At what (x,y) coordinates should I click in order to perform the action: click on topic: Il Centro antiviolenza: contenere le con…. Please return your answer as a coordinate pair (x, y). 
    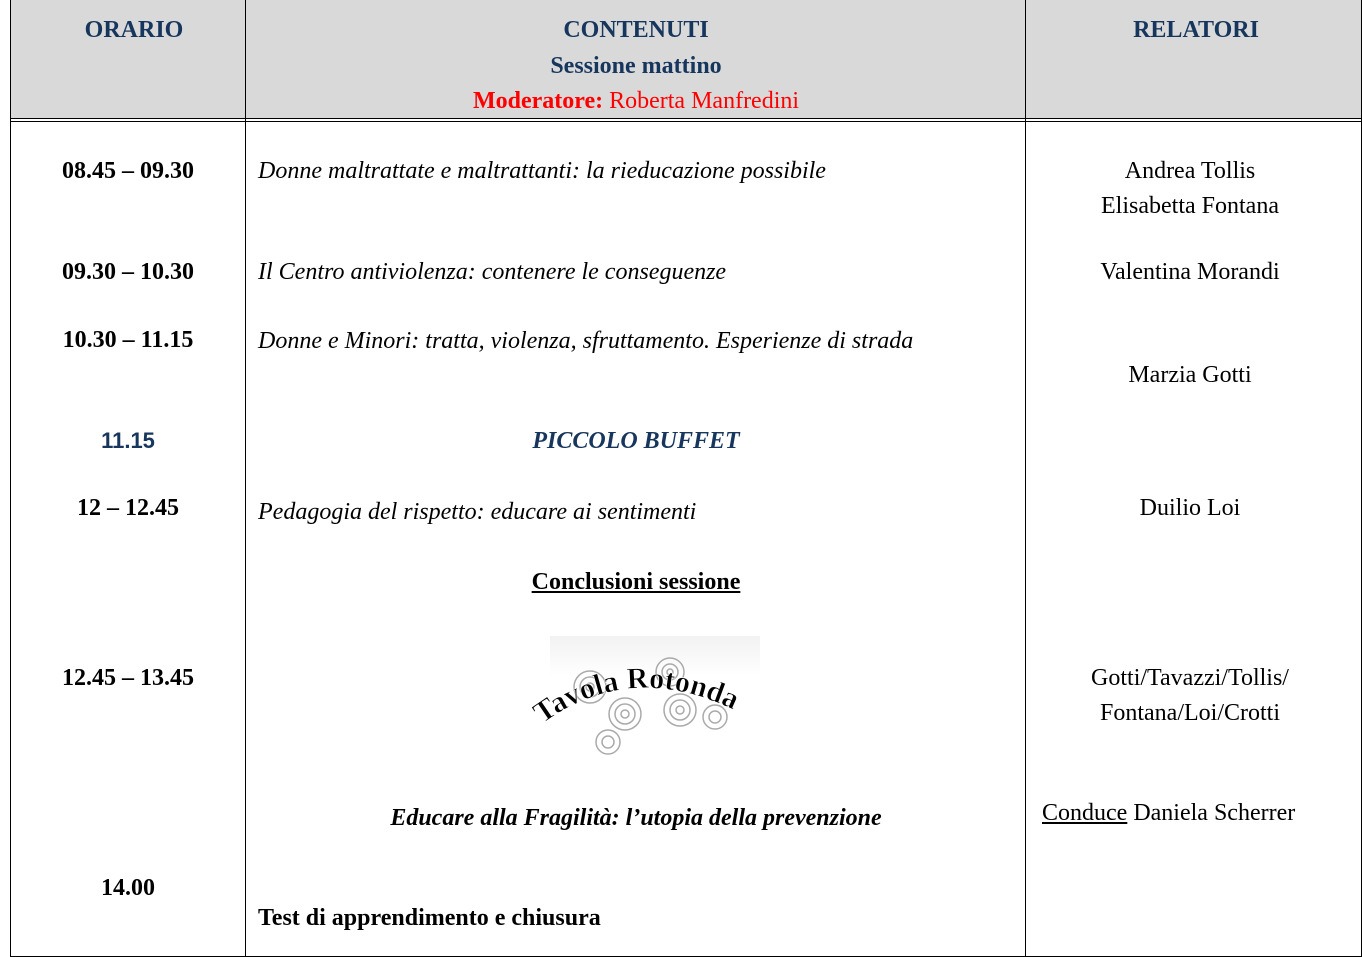
    Looking at the image, I should click on (492, 272).